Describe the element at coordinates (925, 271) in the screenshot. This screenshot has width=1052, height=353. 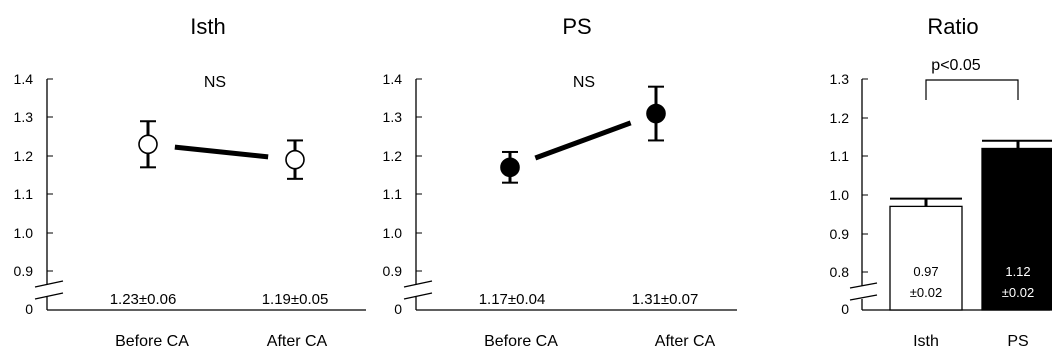
I see `bar-value-label: 0.97` at that location.